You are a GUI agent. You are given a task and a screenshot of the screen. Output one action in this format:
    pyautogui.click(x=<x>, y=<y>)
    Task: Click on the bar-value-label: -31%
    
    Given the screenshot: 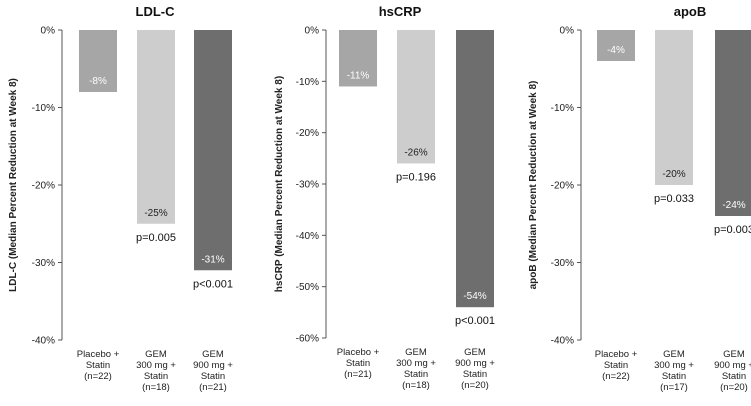 What is the action you would take?
    pyautogui.click(x=212, y=259)
    